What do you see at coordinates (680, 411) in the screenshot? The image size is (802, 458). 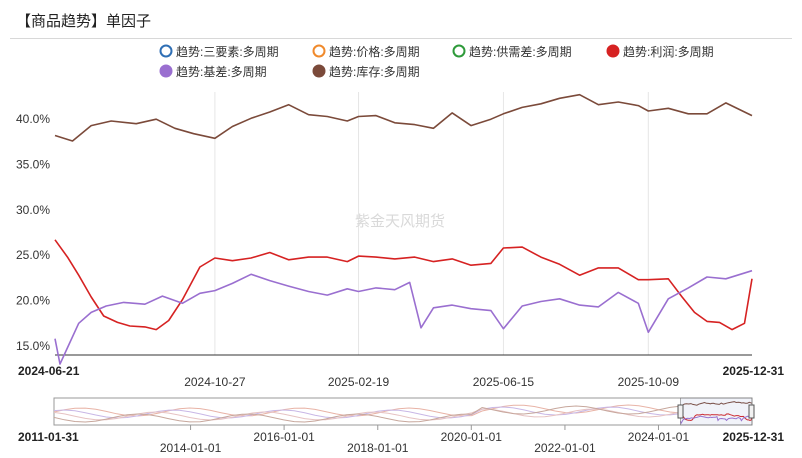 I see `navigator-handle-left` at bounding box center [680, 411].